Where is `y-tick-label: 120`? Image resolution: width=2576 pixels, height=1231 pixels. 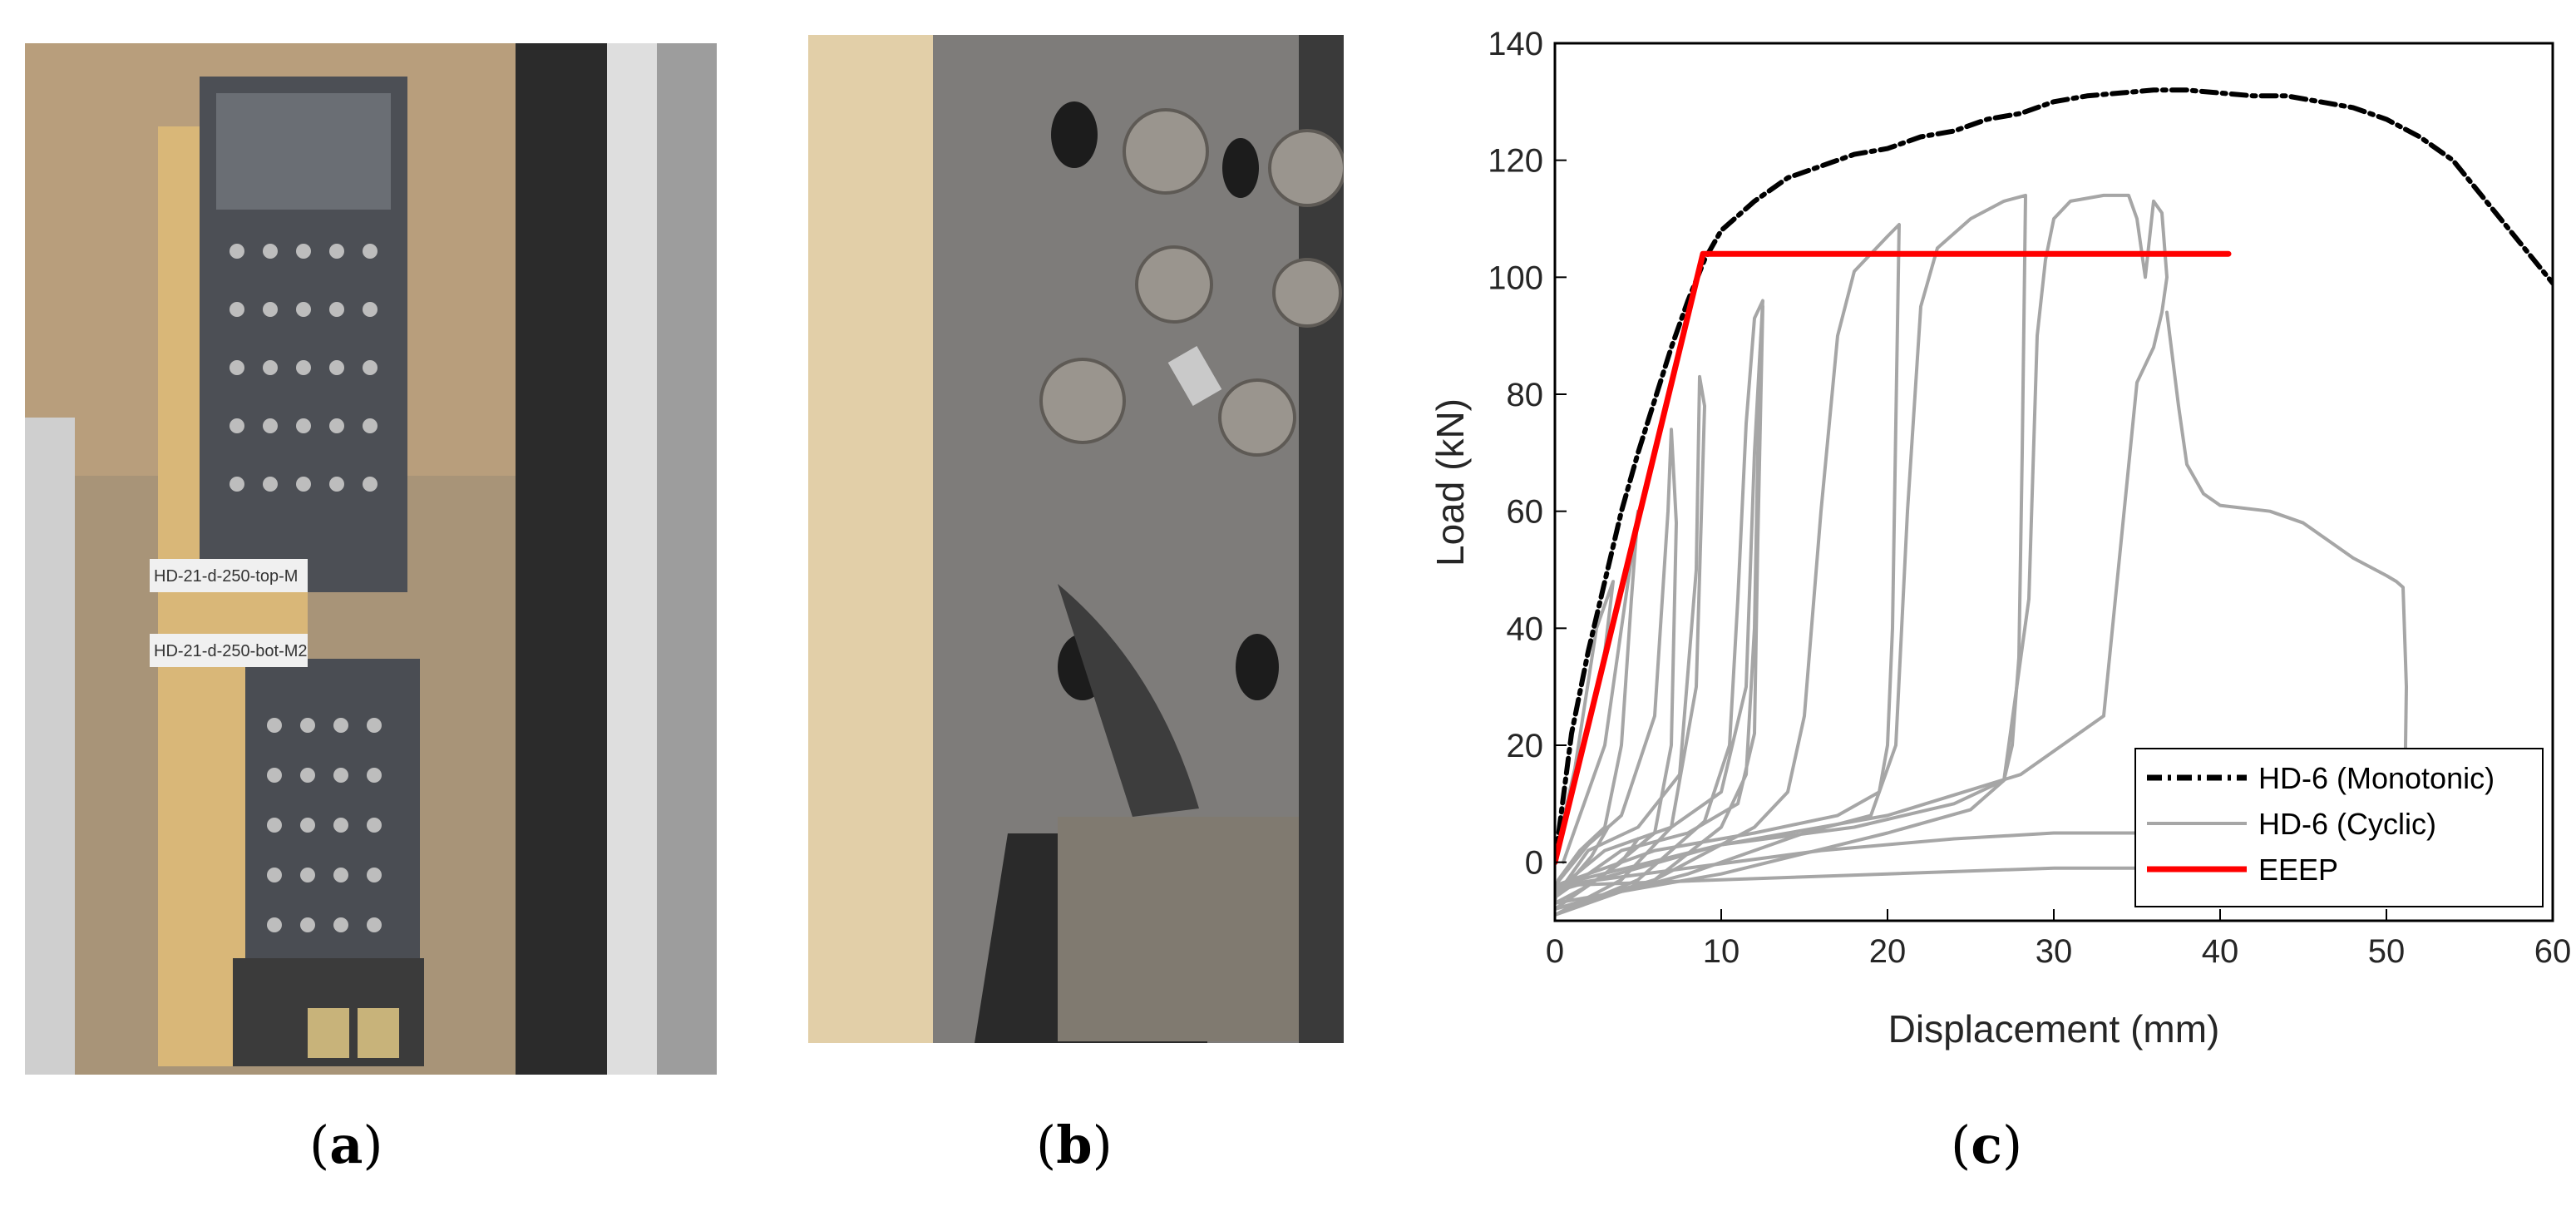 y-tick-label: 120 is located at coordinates (1515, 161).